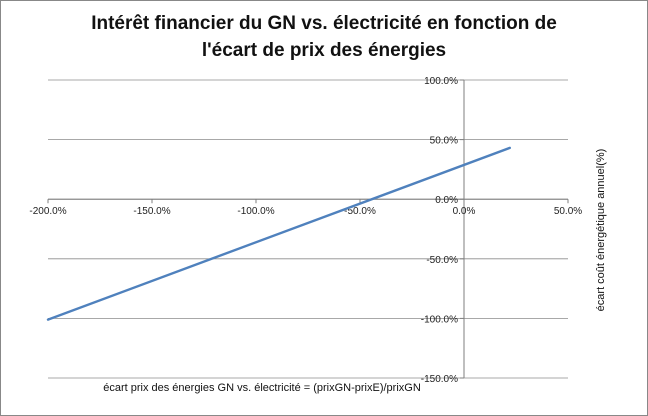 Image resolution: width=648 pixels, height=416 pixels. Describe the element at coordinates (255, 211) in the screenshot. I see `x-tick-label-2: -100.0%` at that location.